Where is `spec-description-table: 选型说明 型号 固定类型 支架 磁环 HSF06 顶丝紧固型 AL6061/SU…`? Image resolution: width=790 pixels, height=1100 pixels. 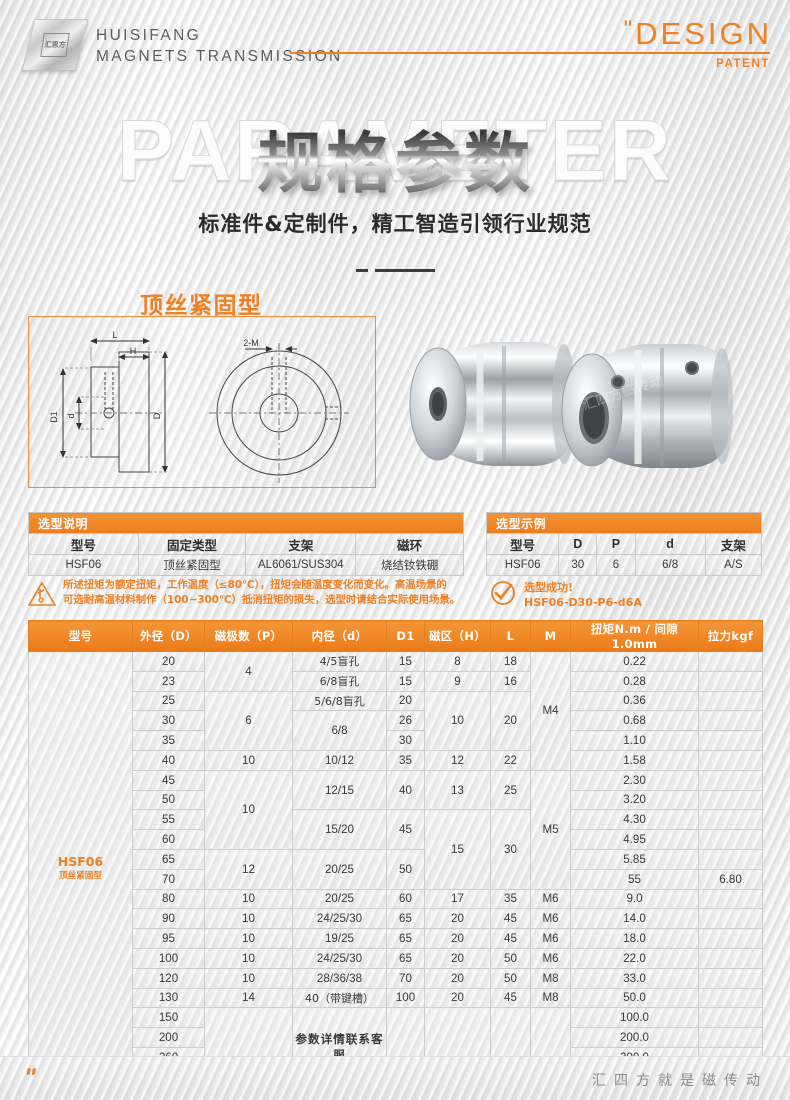
spec-description-table: 选型说明 型号 固定类型 支架 磁环 HSF06 顶丝紧固型 AL6061/SU… is located at coordinates (246, 544).